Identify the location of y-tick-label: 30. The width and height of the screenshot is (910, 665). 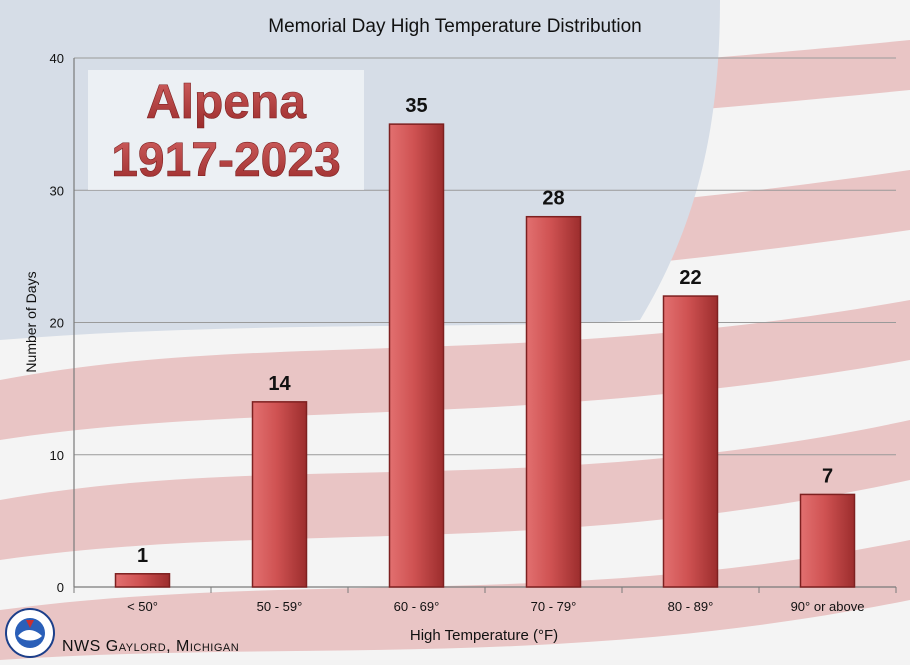
(57, 190).